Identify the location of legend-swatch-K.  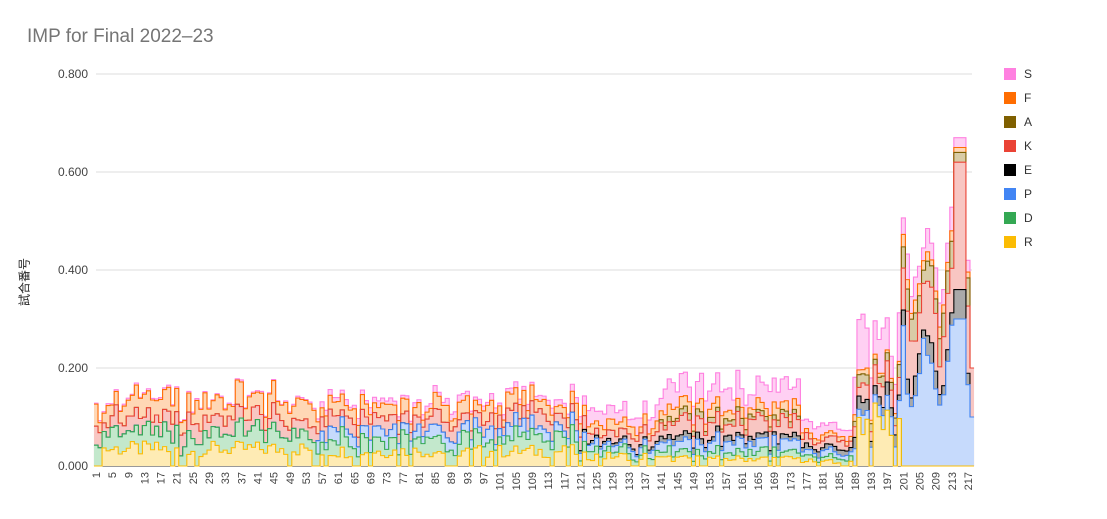
(1010, 146).